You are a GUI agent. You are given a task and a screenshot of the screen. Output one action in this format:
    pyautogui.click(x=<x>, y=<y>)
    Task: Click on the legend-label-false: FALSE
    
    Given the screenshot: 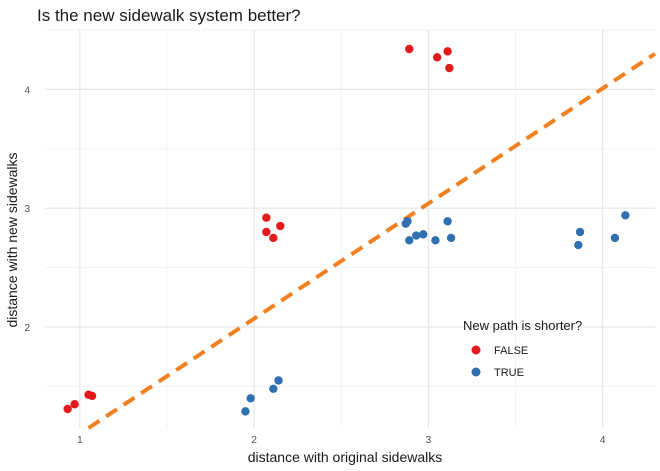 What is the action you would take?
    pyautogui.click(x=511, y=351)
    